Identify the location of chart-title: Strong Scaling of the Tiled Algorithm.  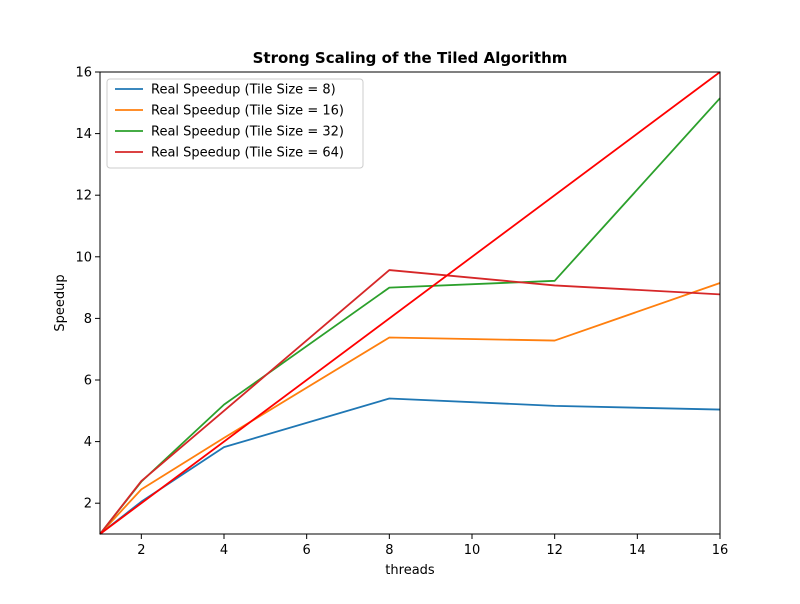
(410, 58).